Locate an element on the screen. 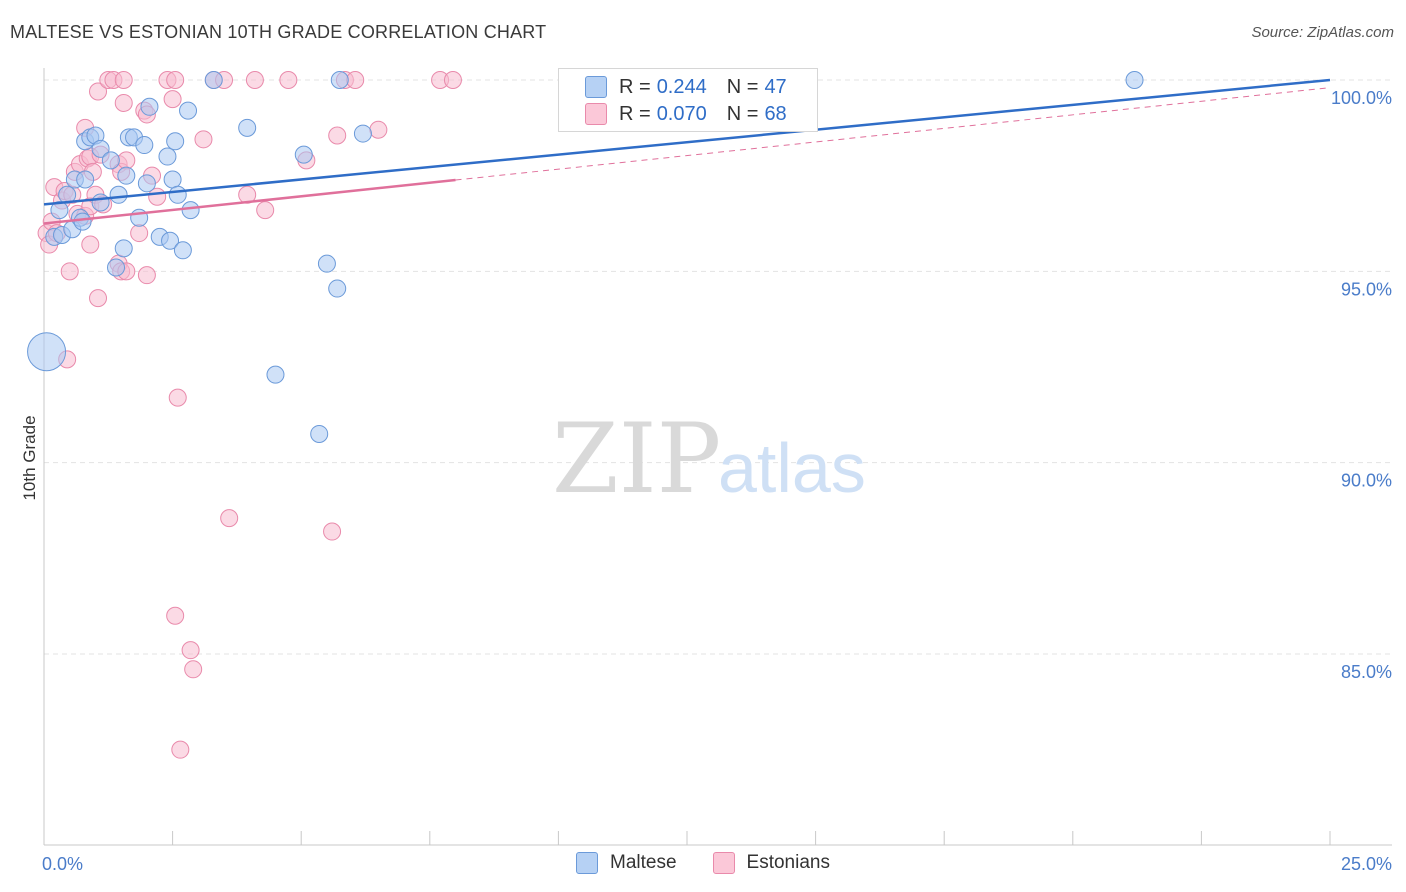 This screenshot has height=892, width=1406. watermark-atlas: atlas is located at coordinates (792, 468).